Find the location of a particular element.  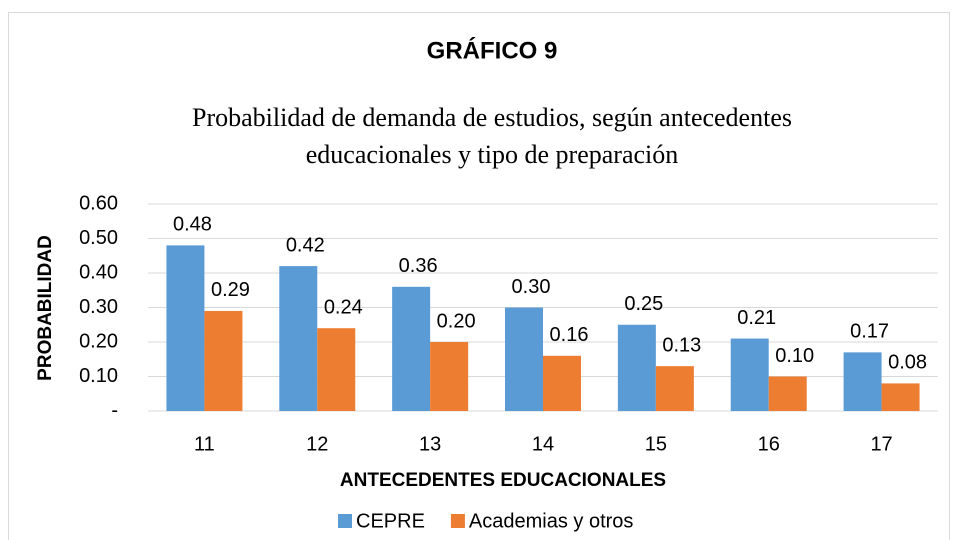

y-tick-label: 0.60 is located at coordinates (98, 203).